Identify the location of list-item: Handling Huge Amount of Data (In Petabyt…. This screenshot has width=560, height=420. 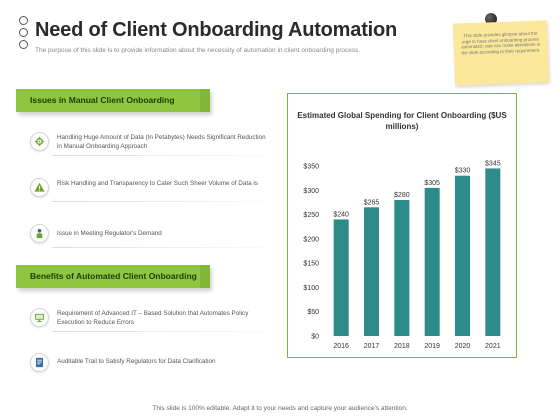
(161, 143).